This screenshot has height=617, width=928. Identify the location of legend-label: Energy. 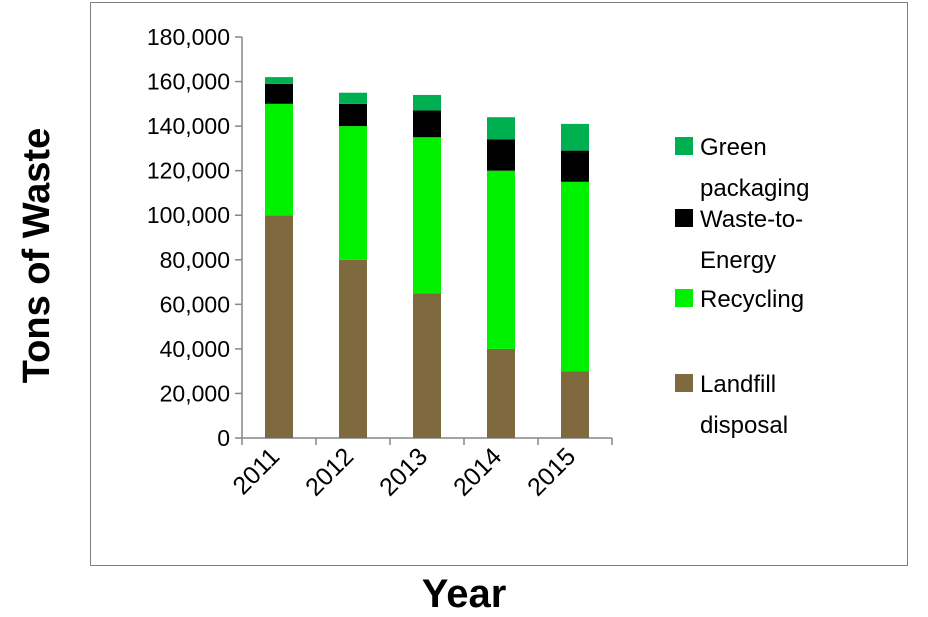
(738, 260).